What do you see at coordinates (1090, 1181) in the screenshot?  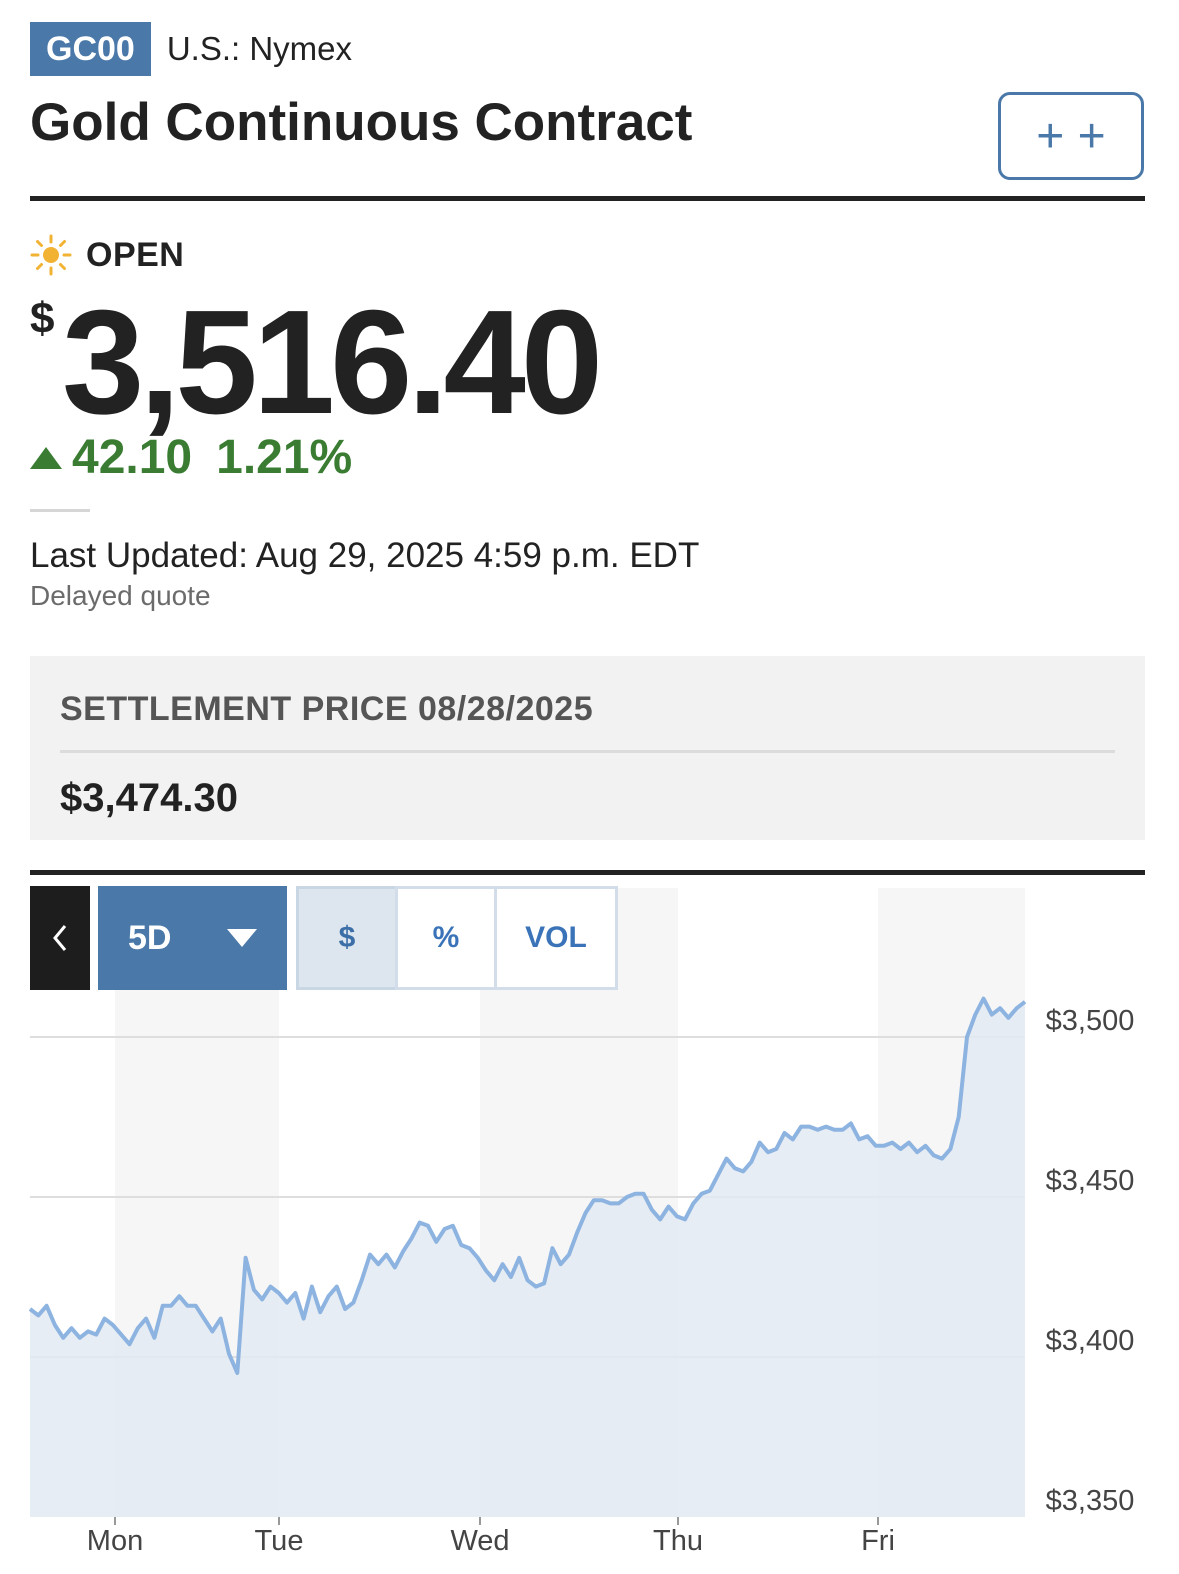 I see `y-tick-label: $3,450` at bounding box center [1090, 1181].